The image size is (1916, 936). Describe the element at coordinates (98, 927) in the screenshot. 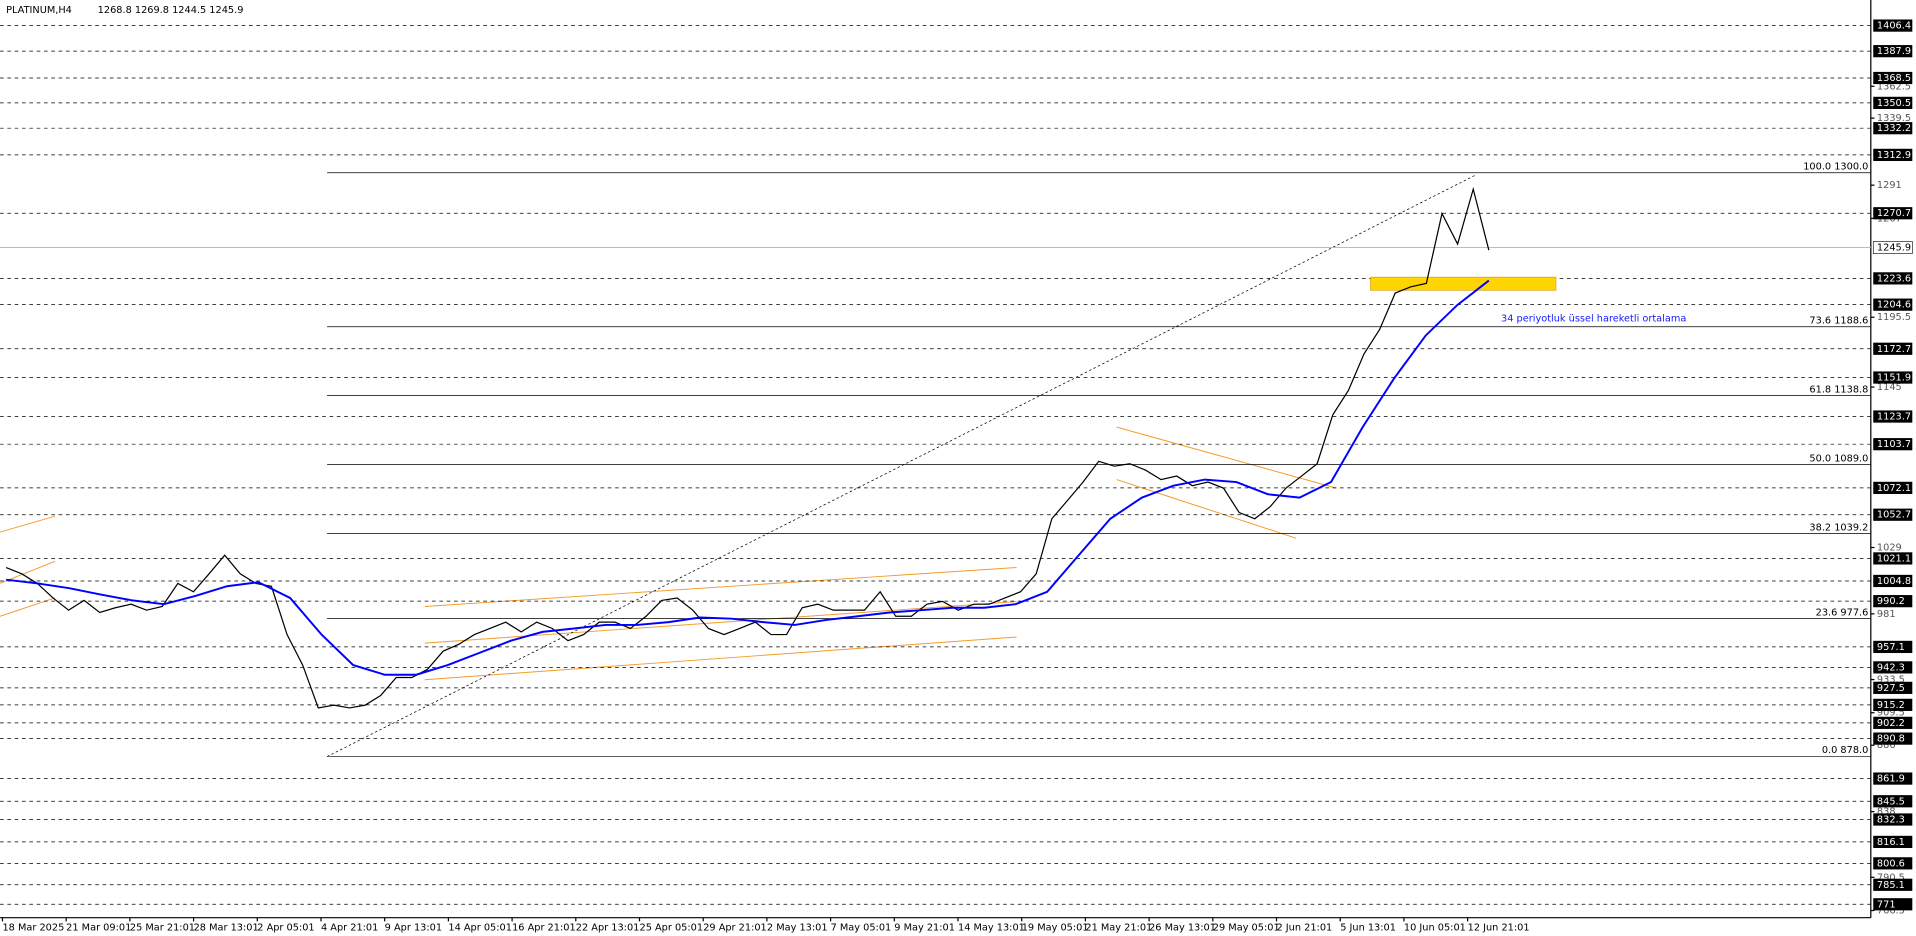

I see `x-tick-label: 21 Mar 09:01` at that location.